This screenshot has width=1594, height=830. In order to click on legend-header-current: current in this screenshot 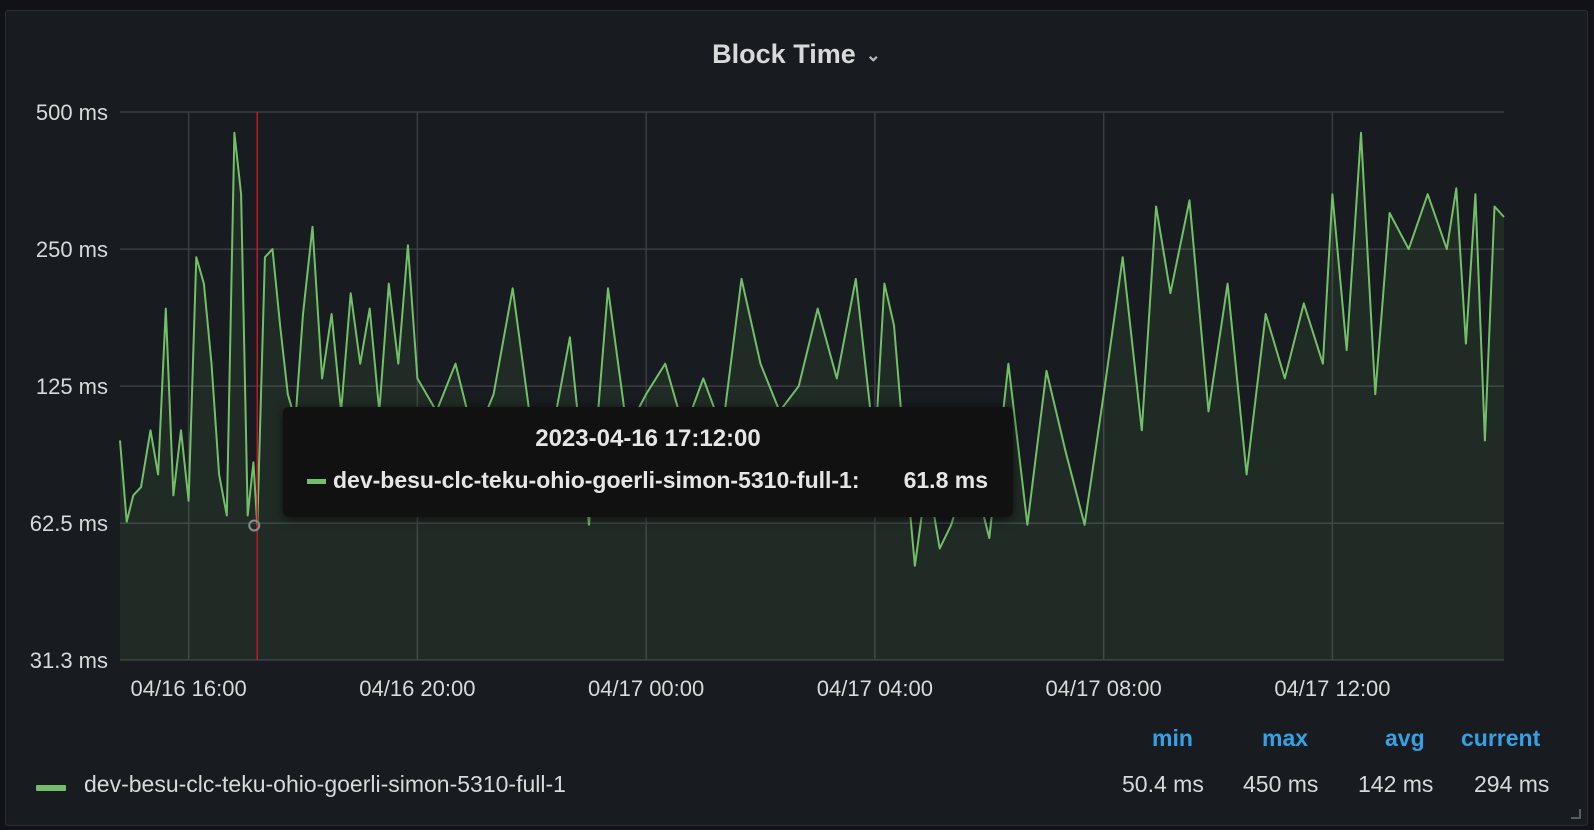, I will do `click(1501, 738)`.